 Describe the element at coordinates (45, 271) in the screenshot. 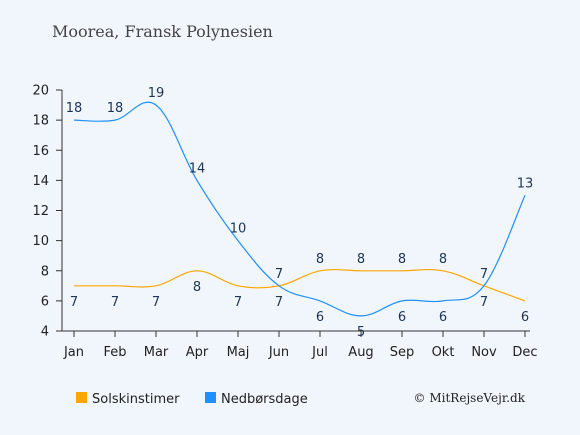

I see `y-tick-label: 8` at that location.